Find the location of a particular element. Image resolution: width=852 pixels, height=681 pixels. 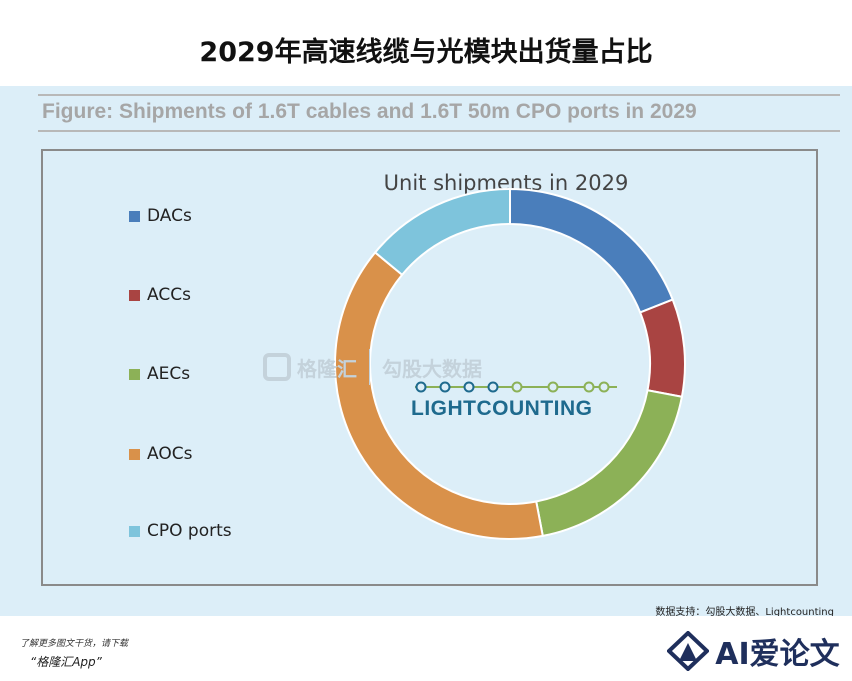

legend-label: DACs is located at coordinates (169, 216).